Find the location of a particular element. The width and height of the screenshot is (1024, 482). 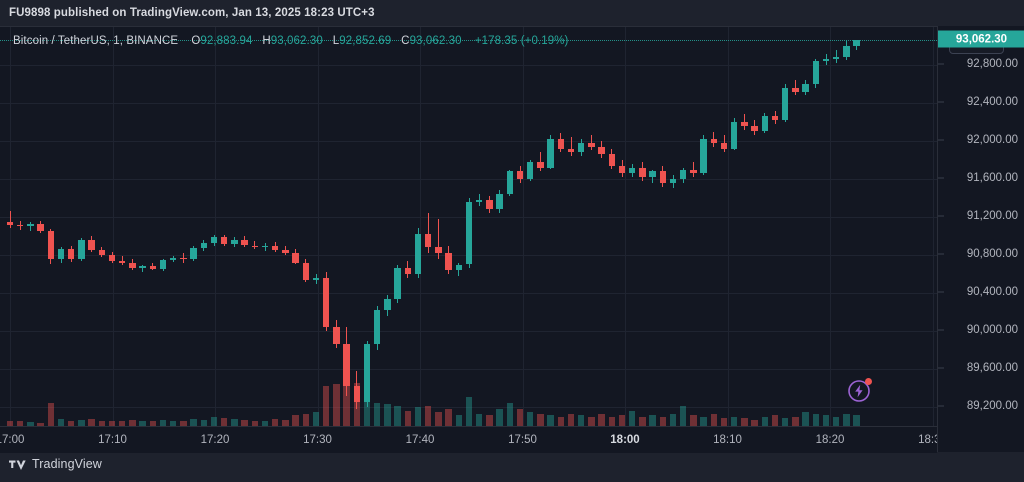

time-axis-tick: 17:30 is located at coordinates (317, 440).